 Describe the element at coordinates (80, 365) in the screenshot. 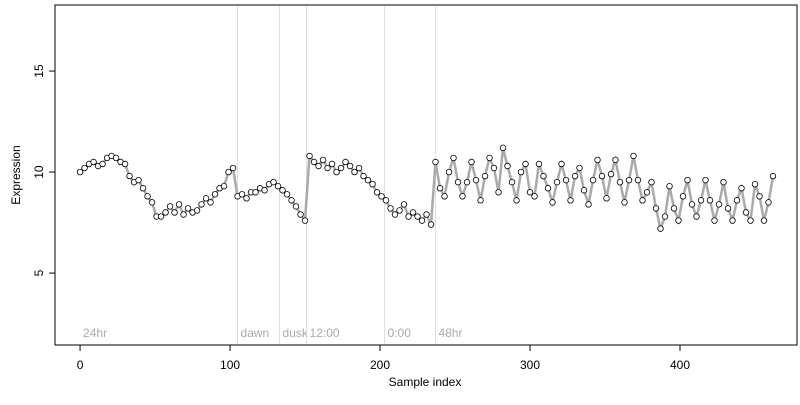

I see `x-tick-label: 0` at that location.